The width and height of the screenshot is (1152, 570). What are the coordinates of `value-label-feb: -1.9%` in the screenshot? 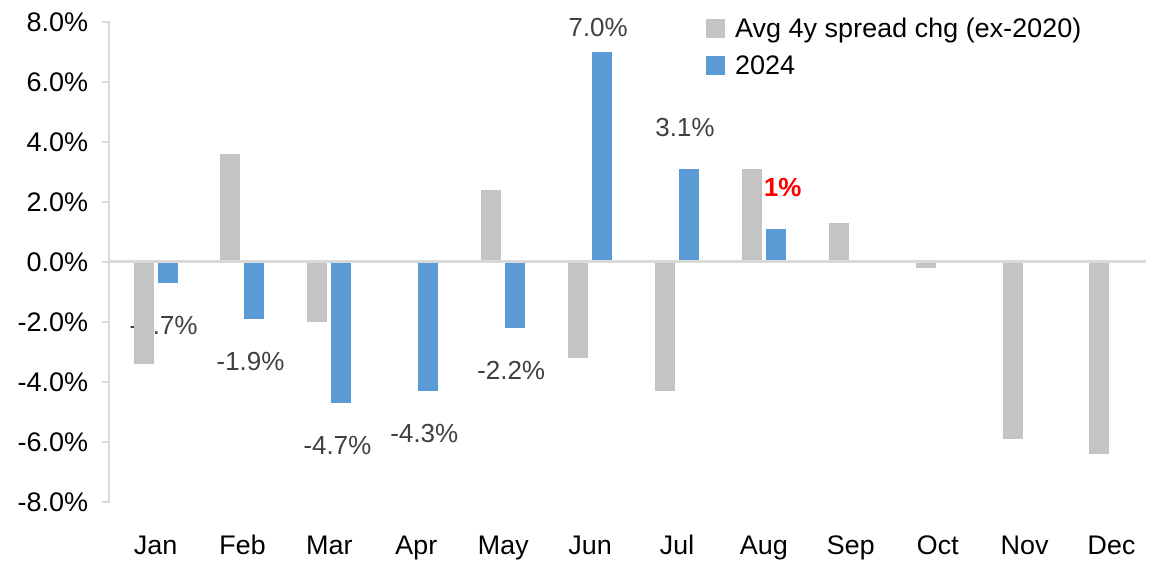 It's located at (250, 361).